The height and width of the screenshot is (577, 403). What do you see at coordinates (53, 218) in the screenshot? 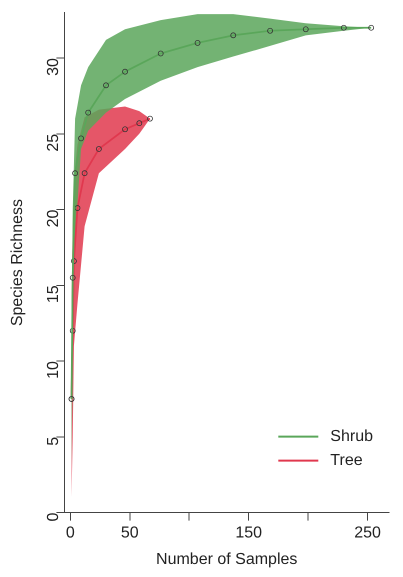
I see `y-tick-label: 20` at bounding box center [53, 218].